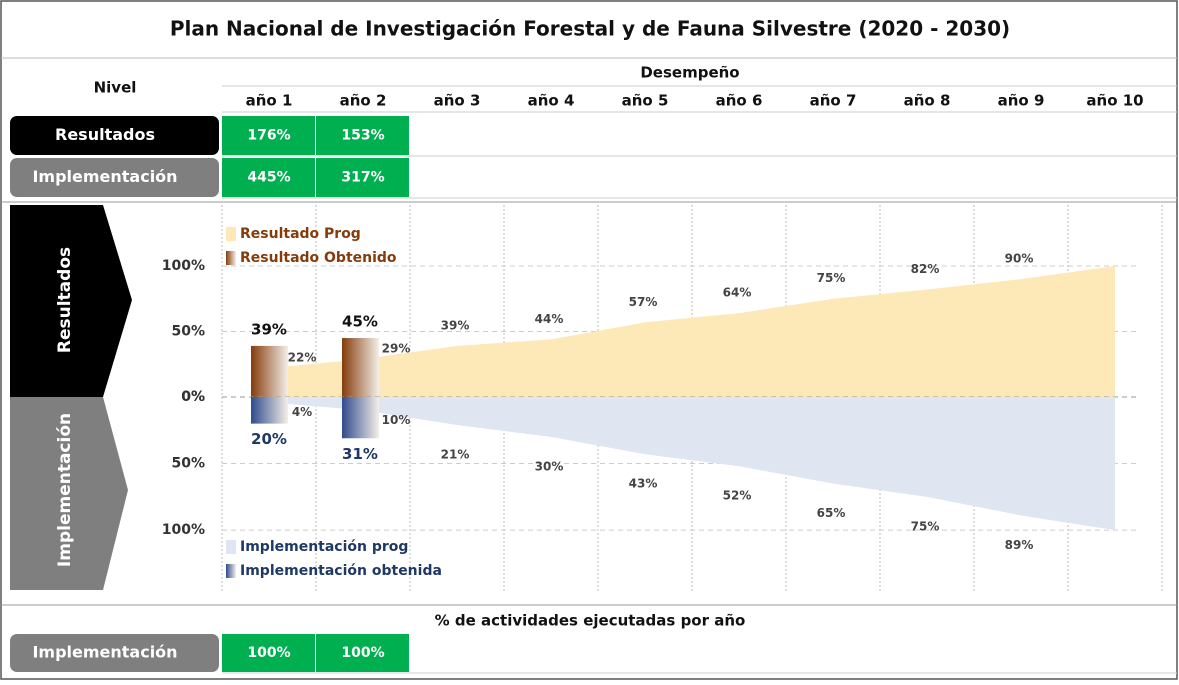 The image size is (1179, 685). Describe the element at coordinates (1114, 101) in the screenshot. I see `year-header: año 10` at that location.